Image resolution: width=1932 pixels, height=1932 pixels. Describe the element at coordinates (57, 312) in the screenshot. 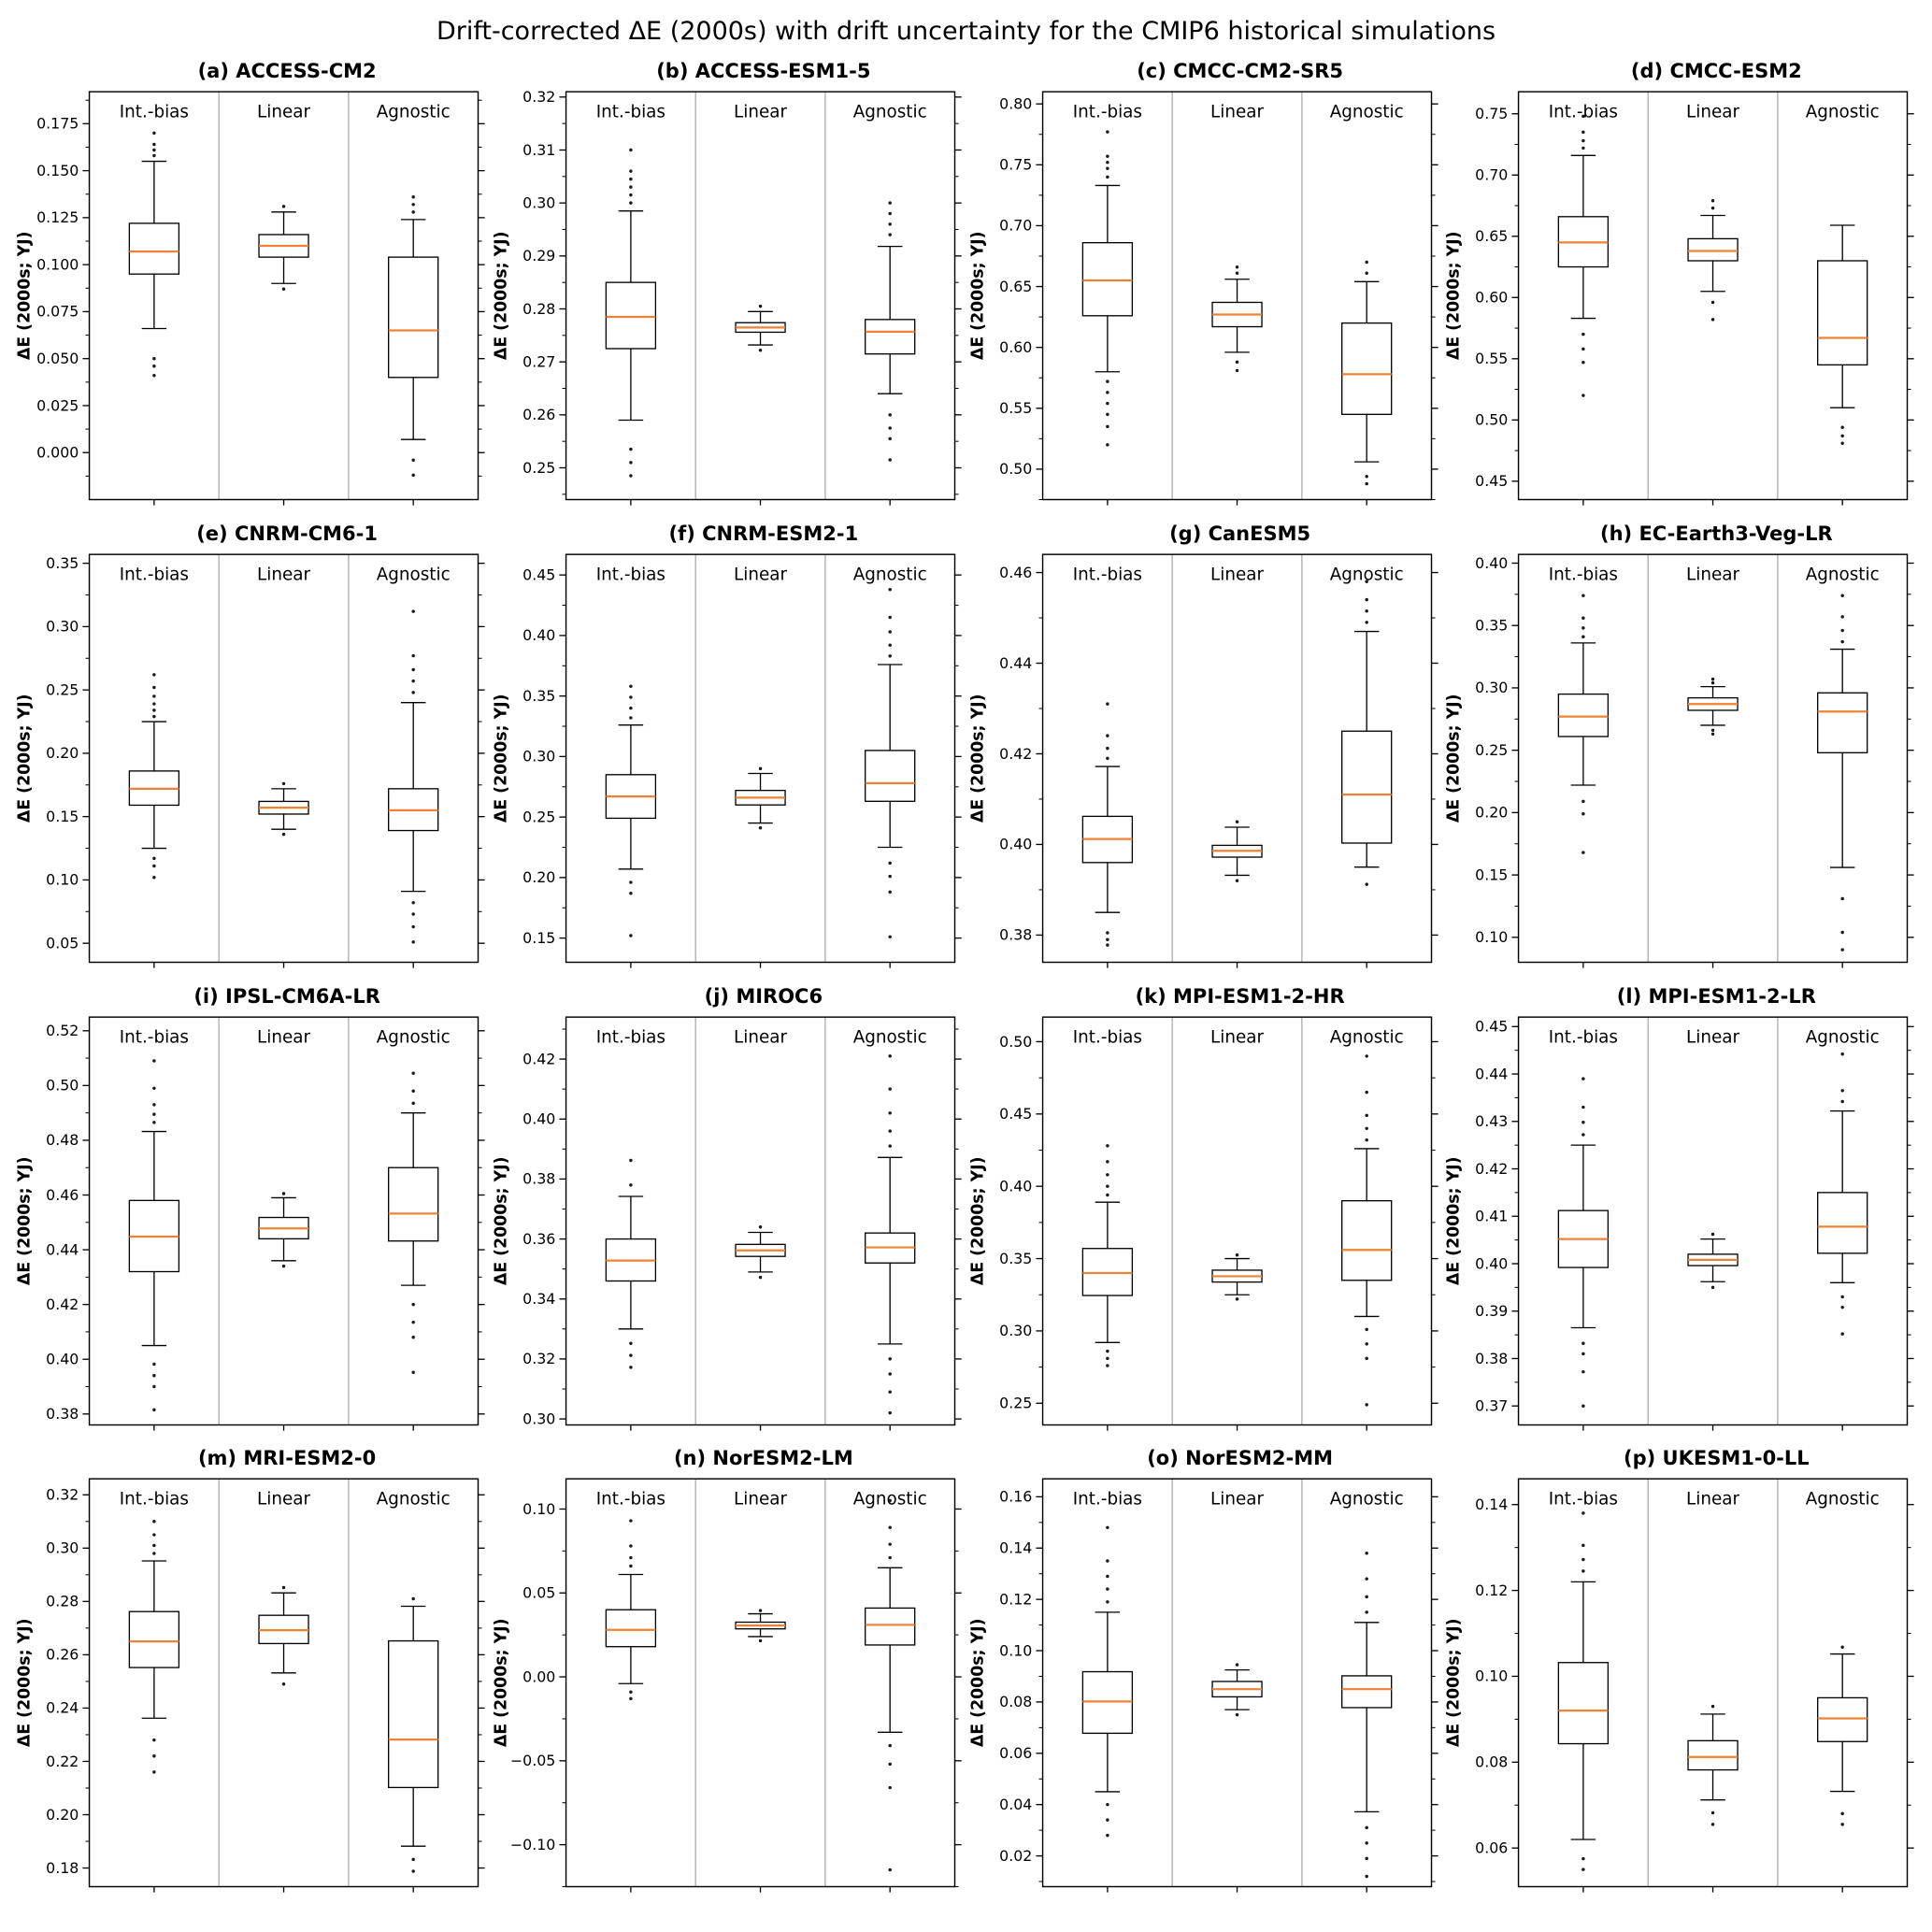

I see `svg-text: 0.075` at that location.